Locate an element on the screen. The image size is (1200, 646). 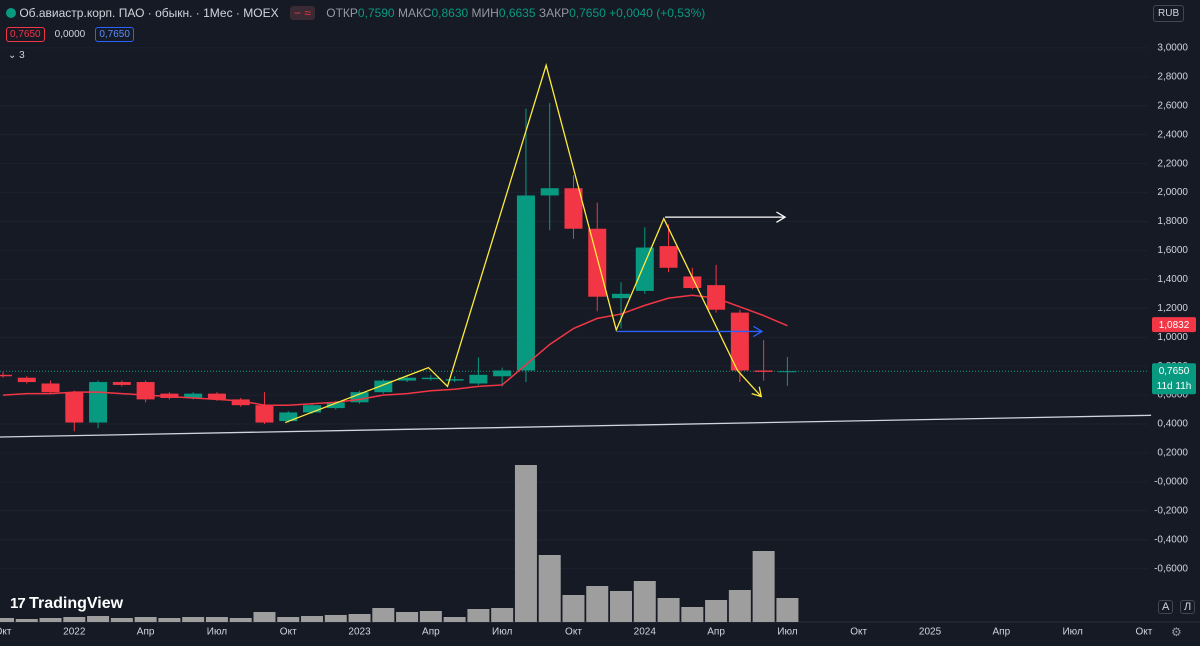
bid-box: 0,7650 is located at coordinates (25, 34).